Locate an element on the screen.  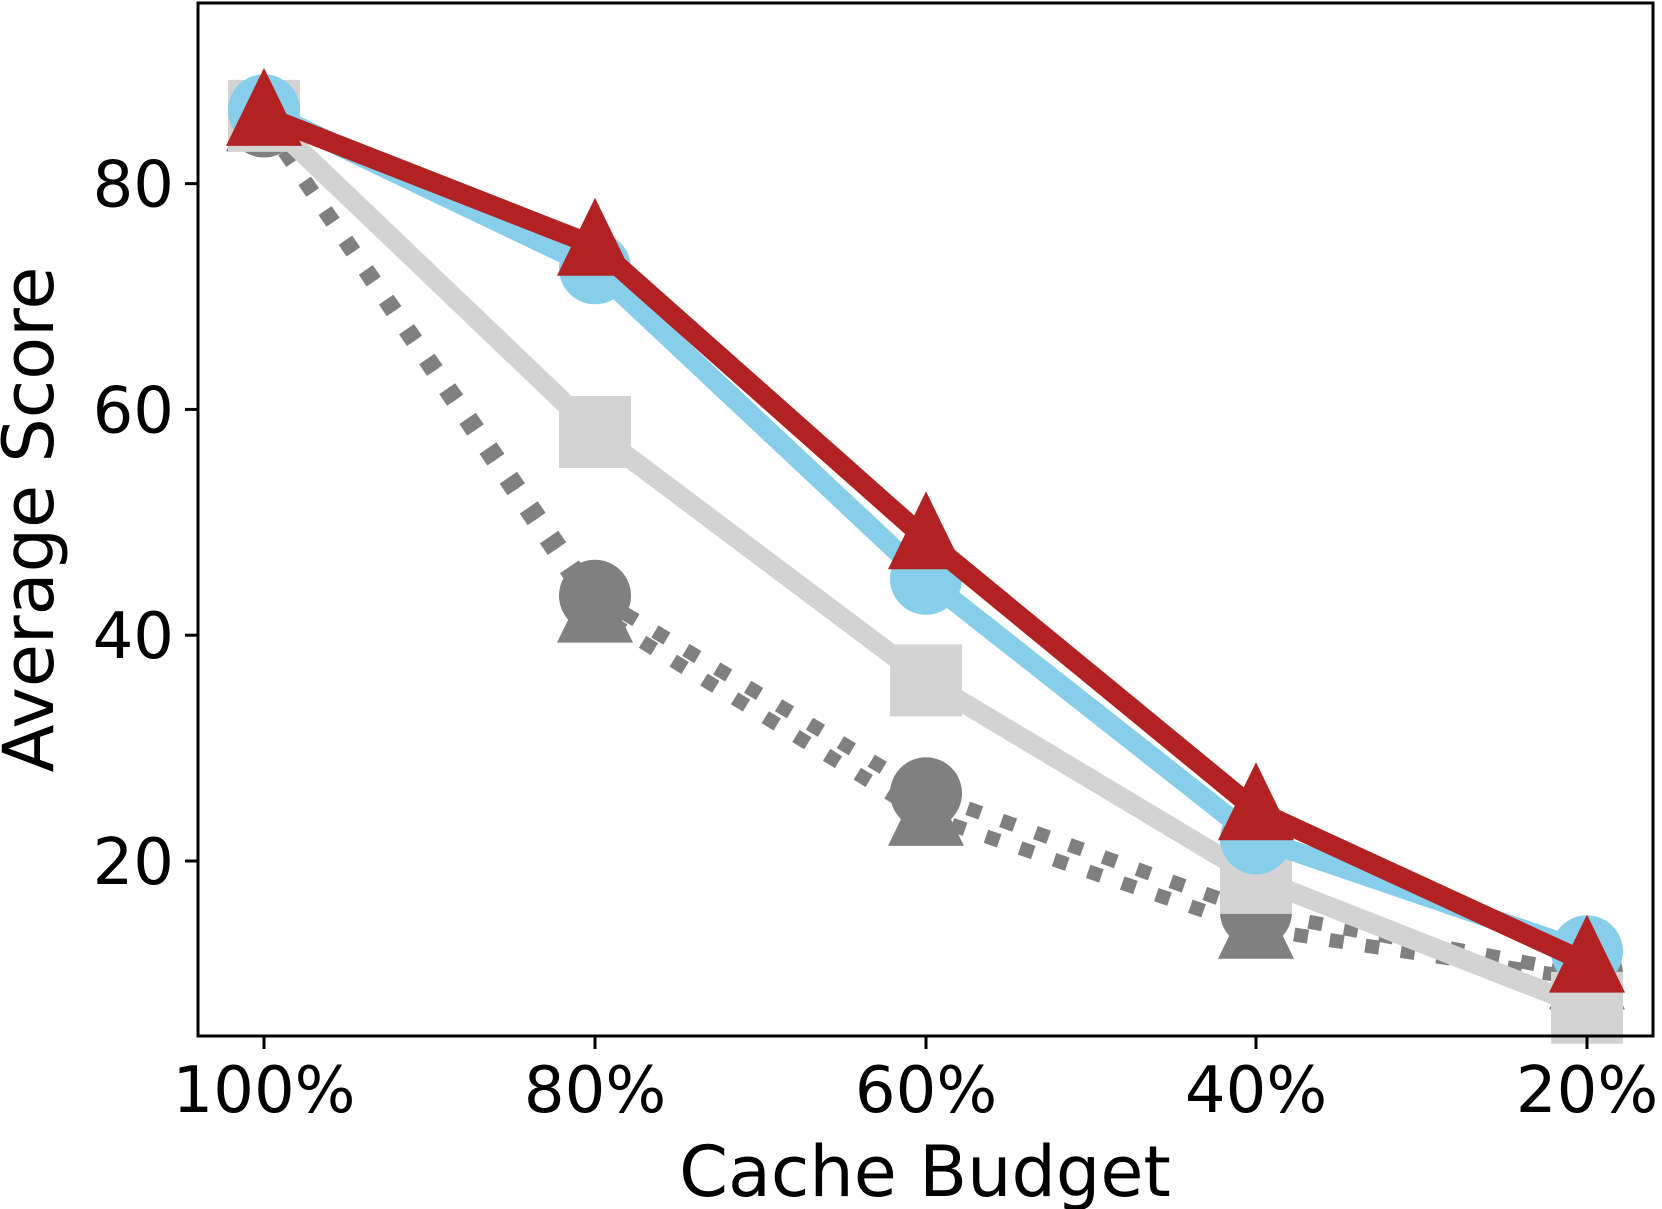
x-tick-label-3: 40% is located at coordinates (1256, 1091).